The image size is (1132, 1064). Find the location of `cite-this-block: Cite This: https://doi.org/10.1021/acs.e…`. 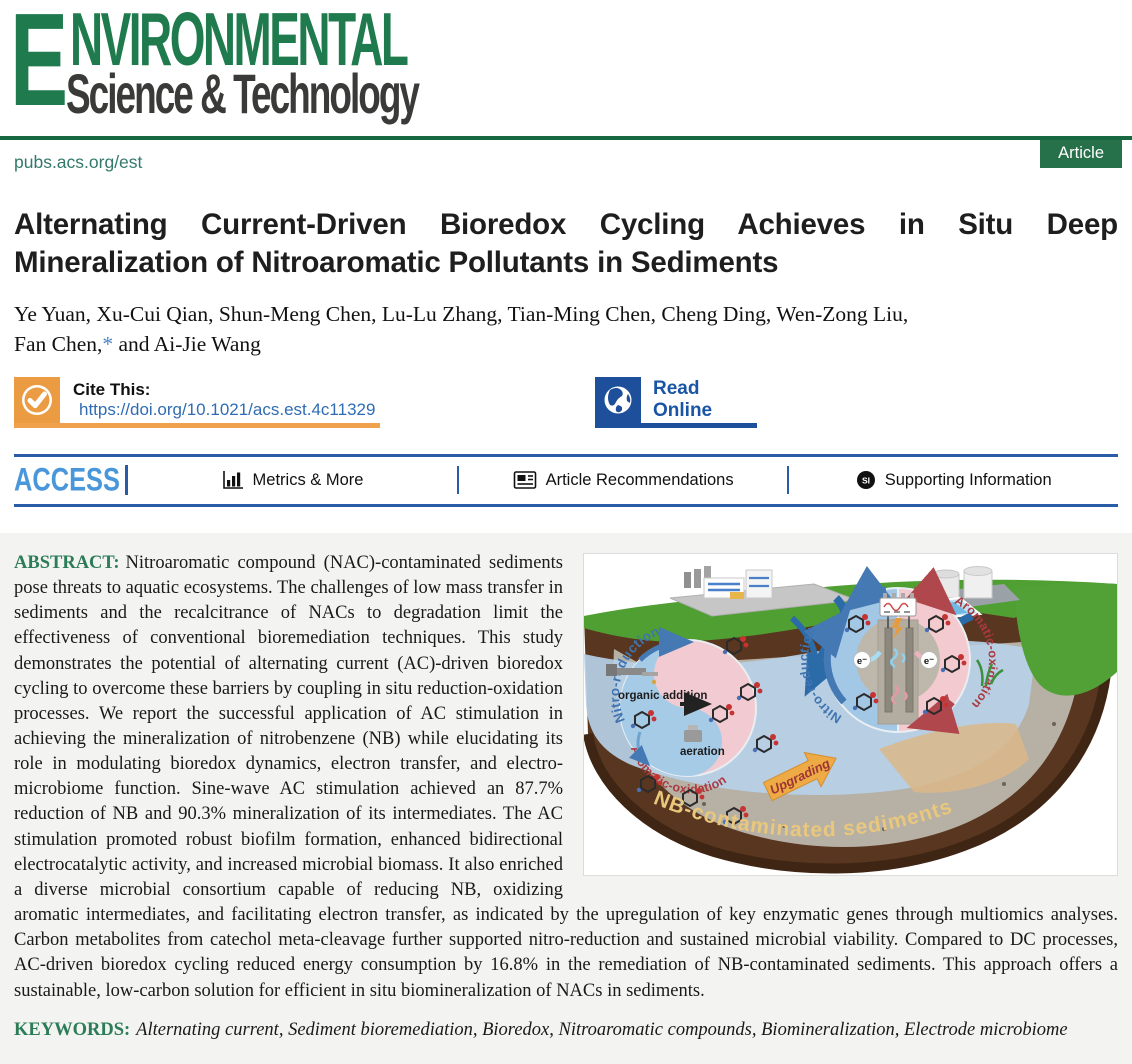

cite-this-block: Cite This: https://doi.org/10.1021/acs.e… is located at coordinates (197, 402).